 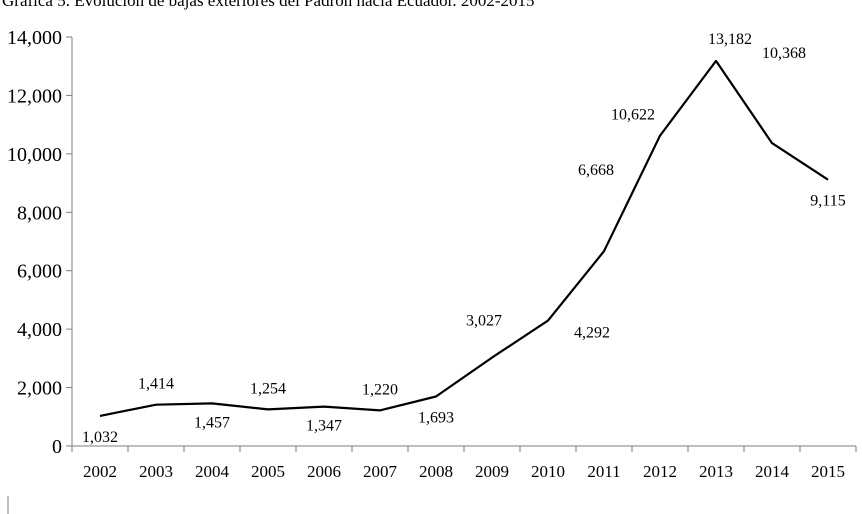 What do you see at coordinates (39, 213) in the screenshot?
I see `y-tick-label: 8,000` at bounding box center [39, 213].